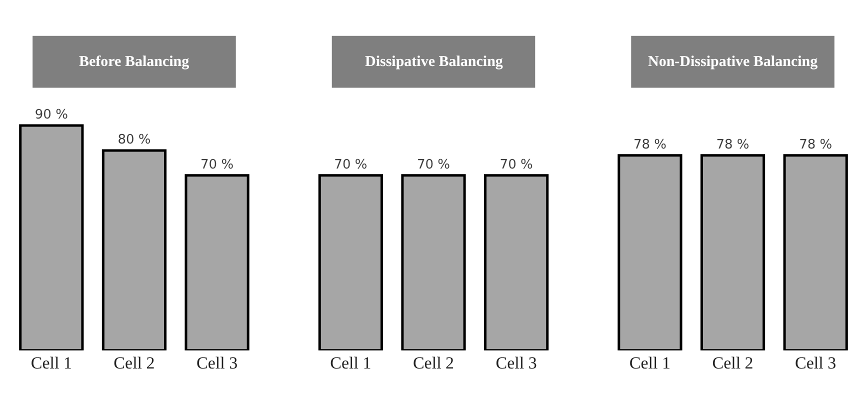  Describe the element at coordinates (134, 140) in the screenshot. I see `data-label: 80 %` at that location.